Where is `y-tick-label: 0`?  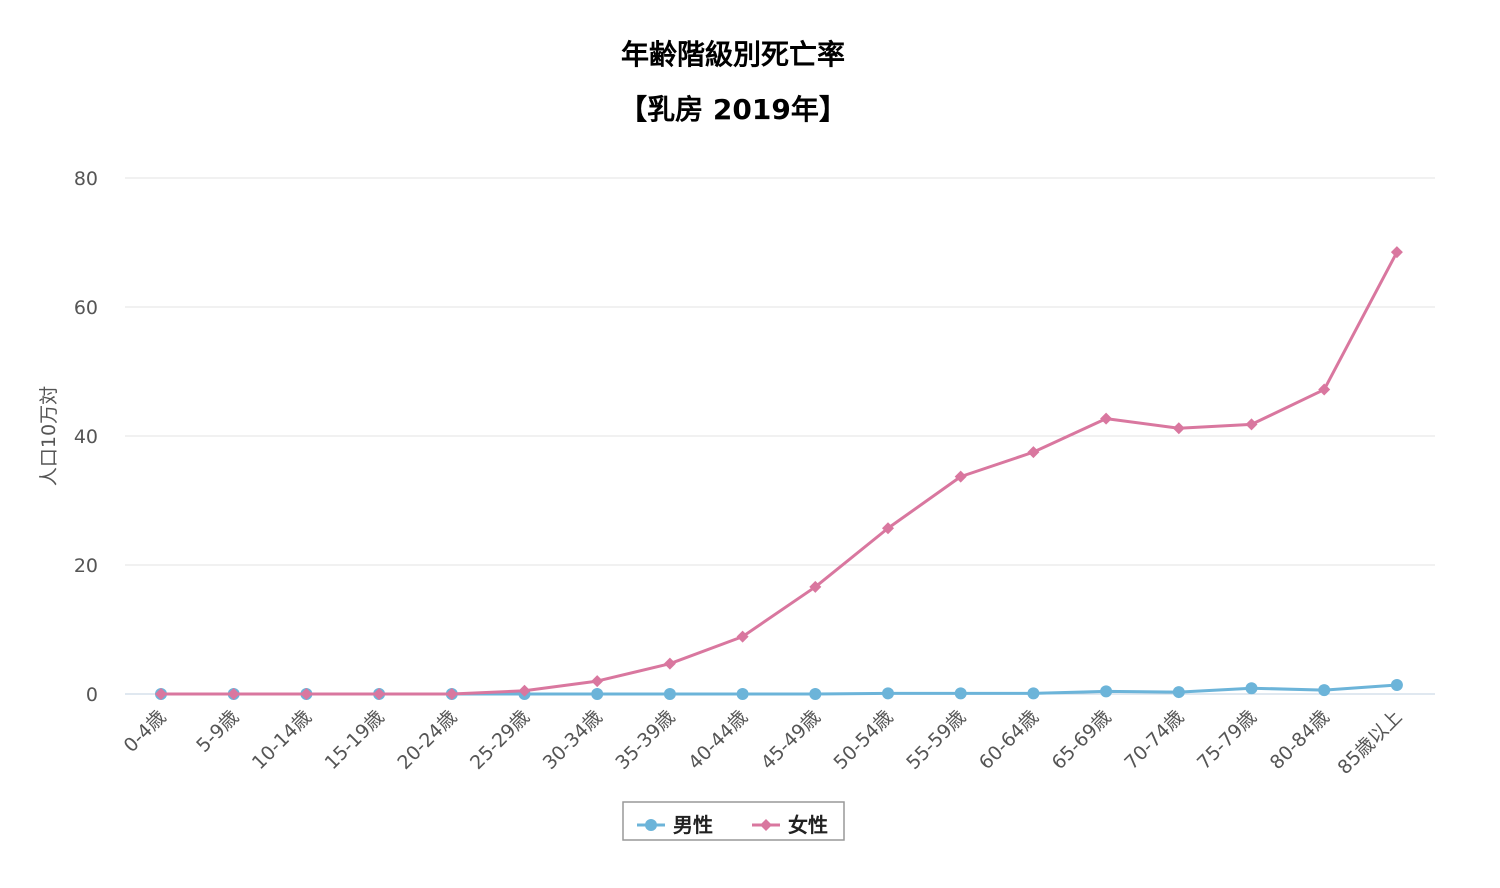 y-tick-label: 0 is located at coordinates (92, 695).